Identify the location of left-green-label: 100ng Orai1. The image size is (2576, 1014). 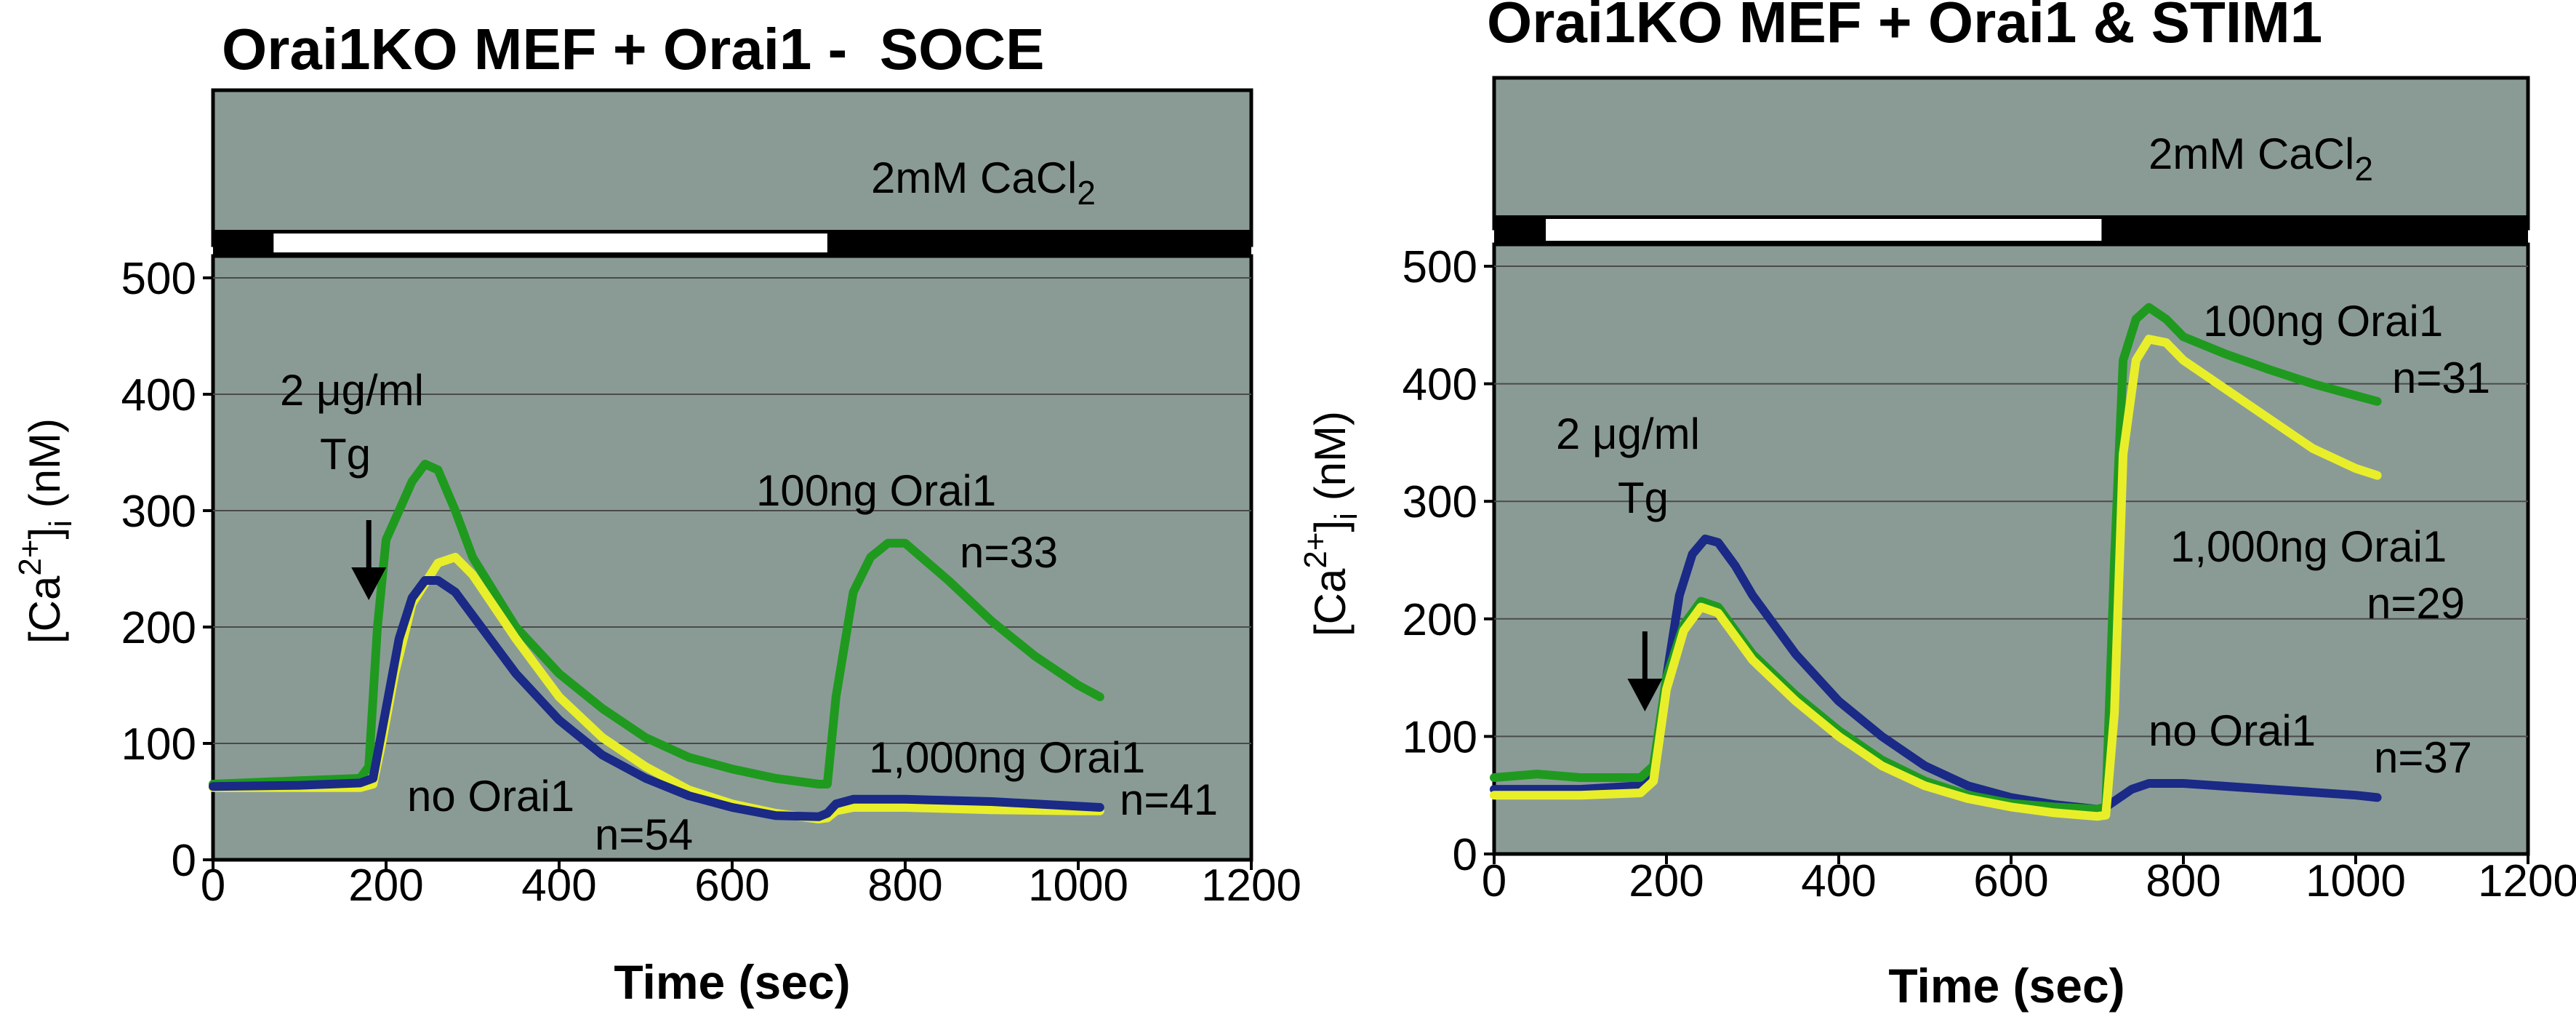
(876, 490).